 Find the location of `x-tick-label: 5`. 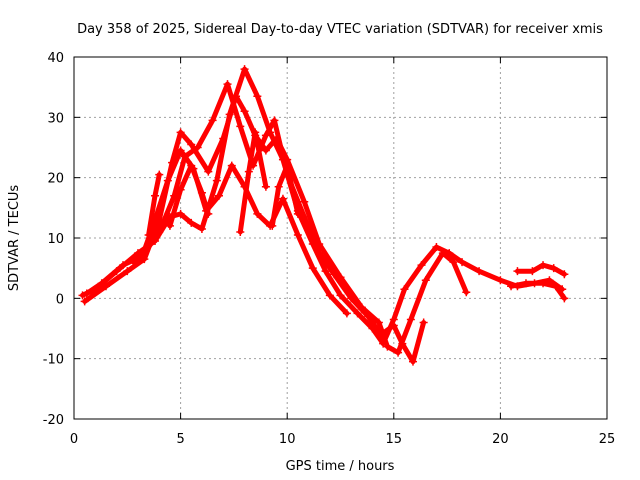

x-tick-label: 5 is located at coordinates (180, 439).